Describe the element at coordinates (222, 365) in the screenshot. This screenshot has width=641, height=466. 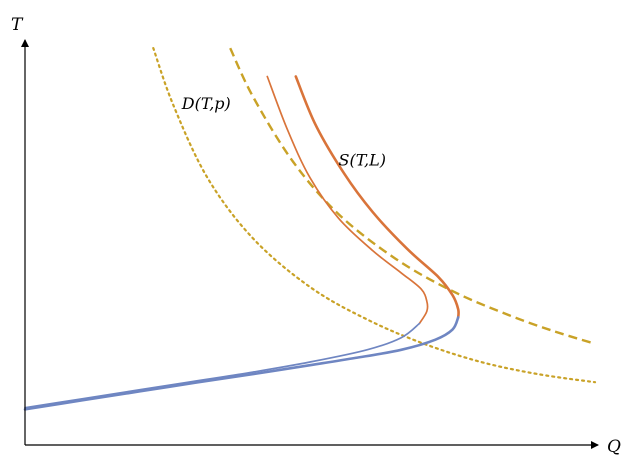
I see `series-line-supply-thin-lower` at that location.